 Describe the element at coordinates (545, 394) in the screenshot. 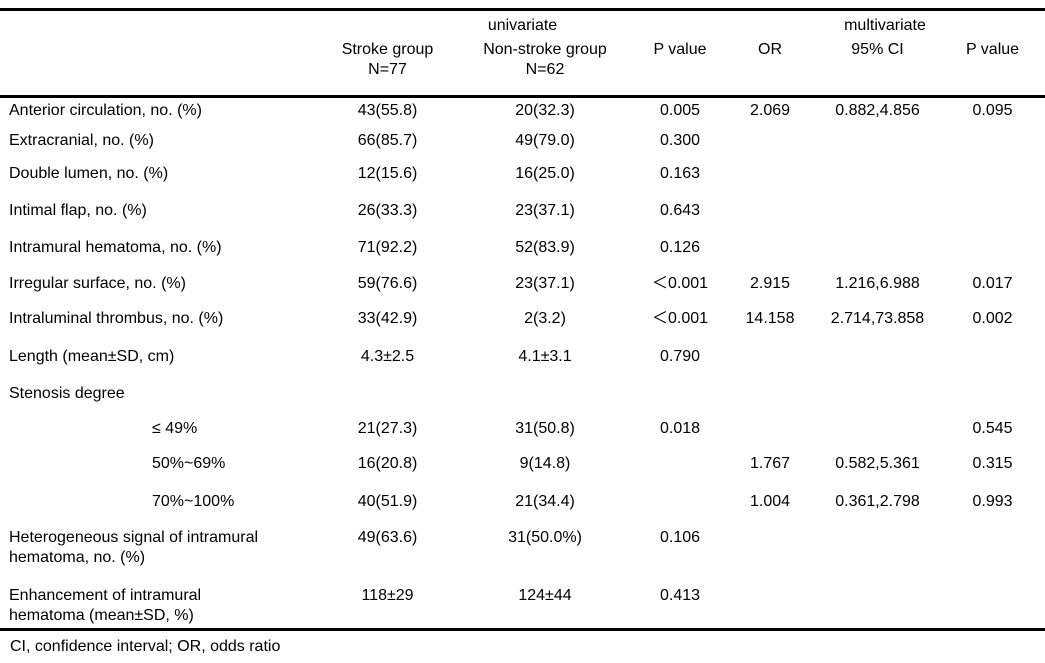

I see `nonstroke-group-value` at that location.